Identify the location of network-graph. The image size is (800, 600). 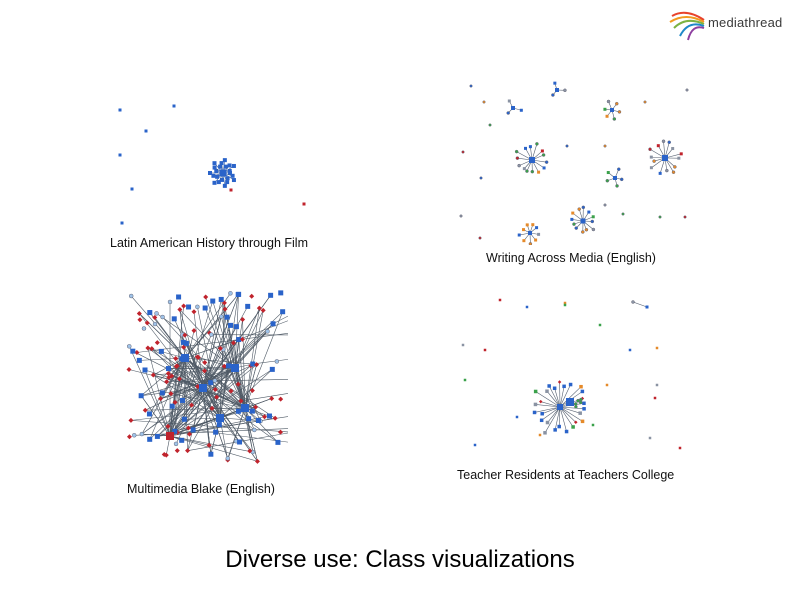
(571, 374).